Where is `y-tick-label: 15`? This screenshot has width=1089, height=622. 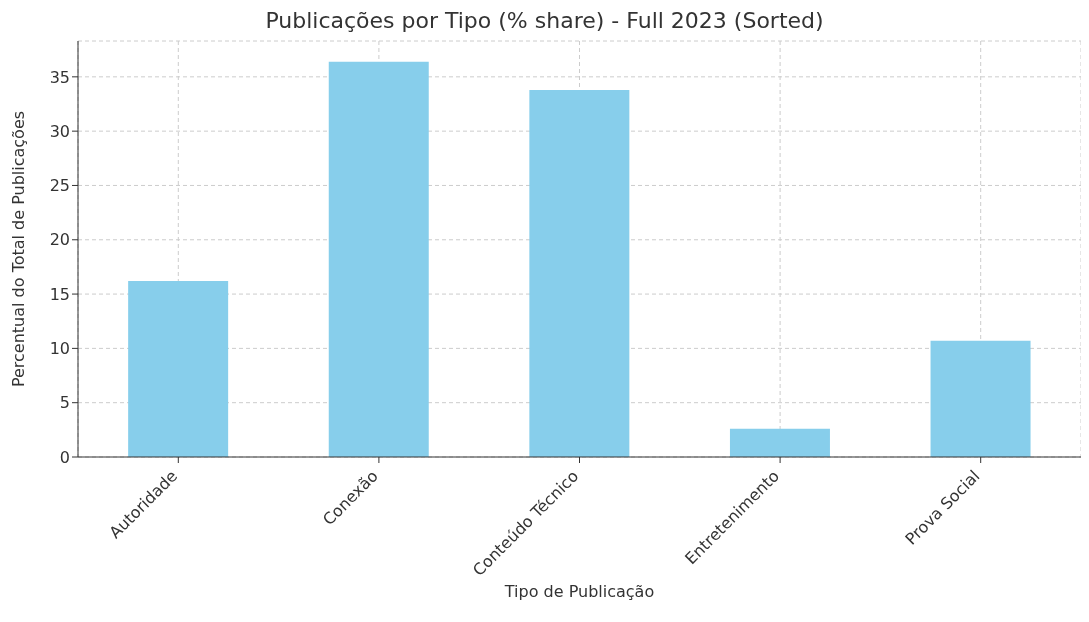 y-tick-label: 15 is located at coordinates (59, 294).